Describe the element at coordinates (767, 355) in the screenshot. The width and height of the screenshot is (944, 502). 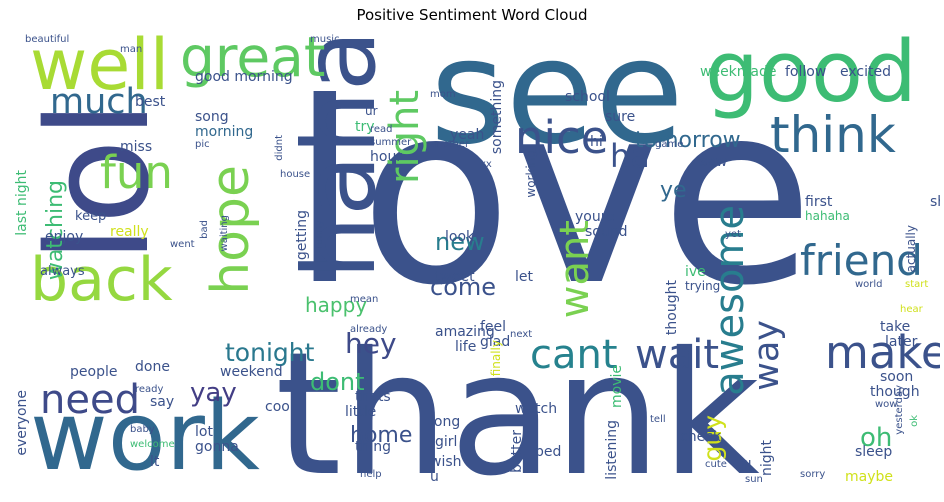
I see `cloud-word: way` at that location.